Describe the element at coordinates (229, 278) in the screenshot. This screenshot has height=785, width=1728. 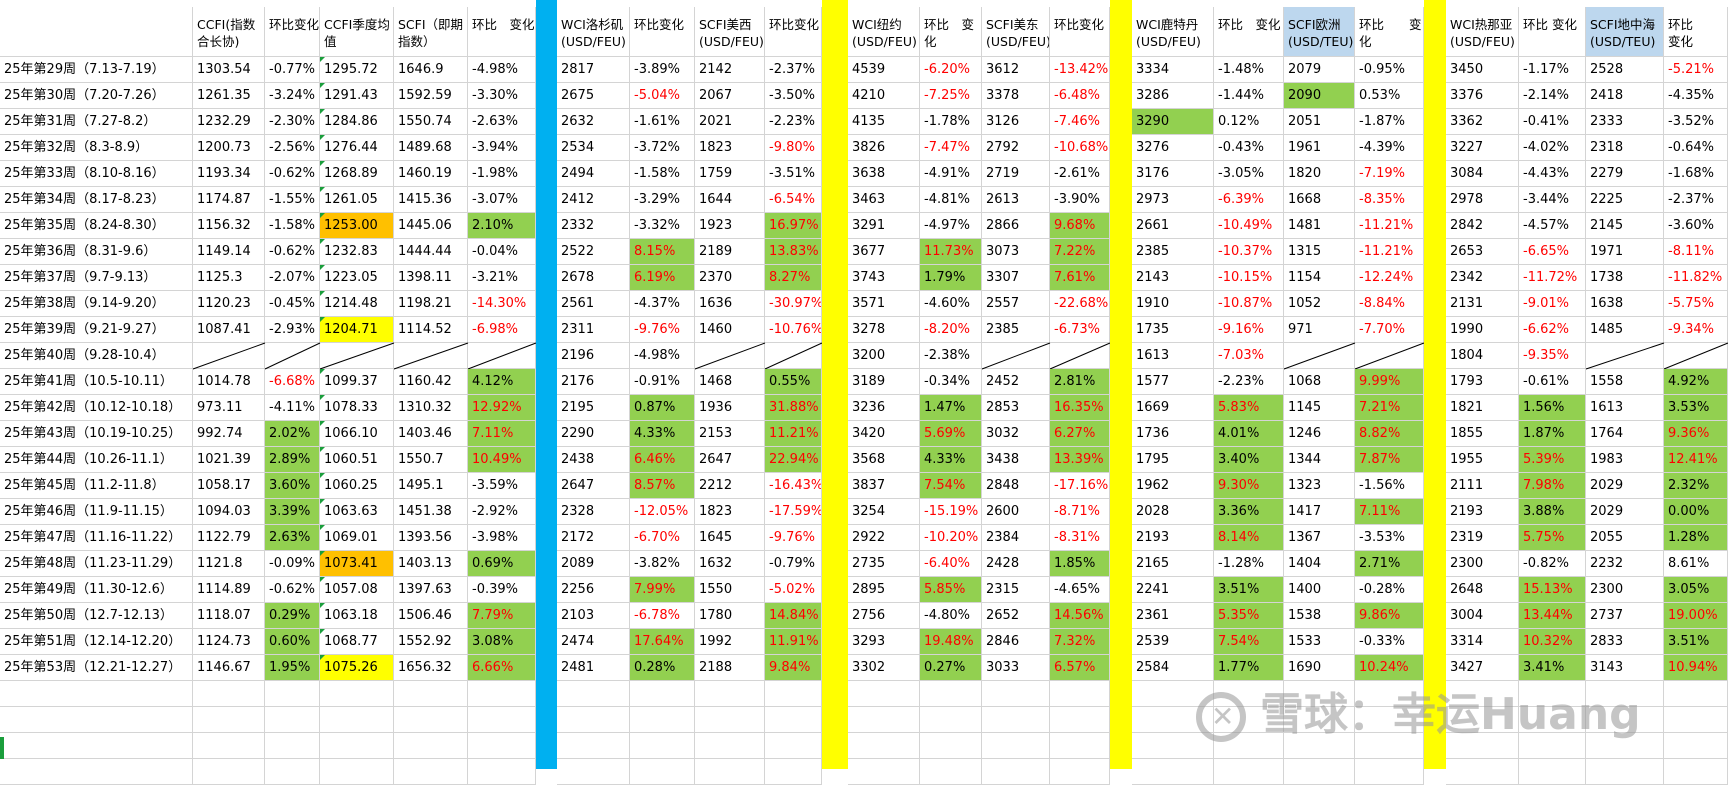
I see `table-cell: 1125.3` at that location.